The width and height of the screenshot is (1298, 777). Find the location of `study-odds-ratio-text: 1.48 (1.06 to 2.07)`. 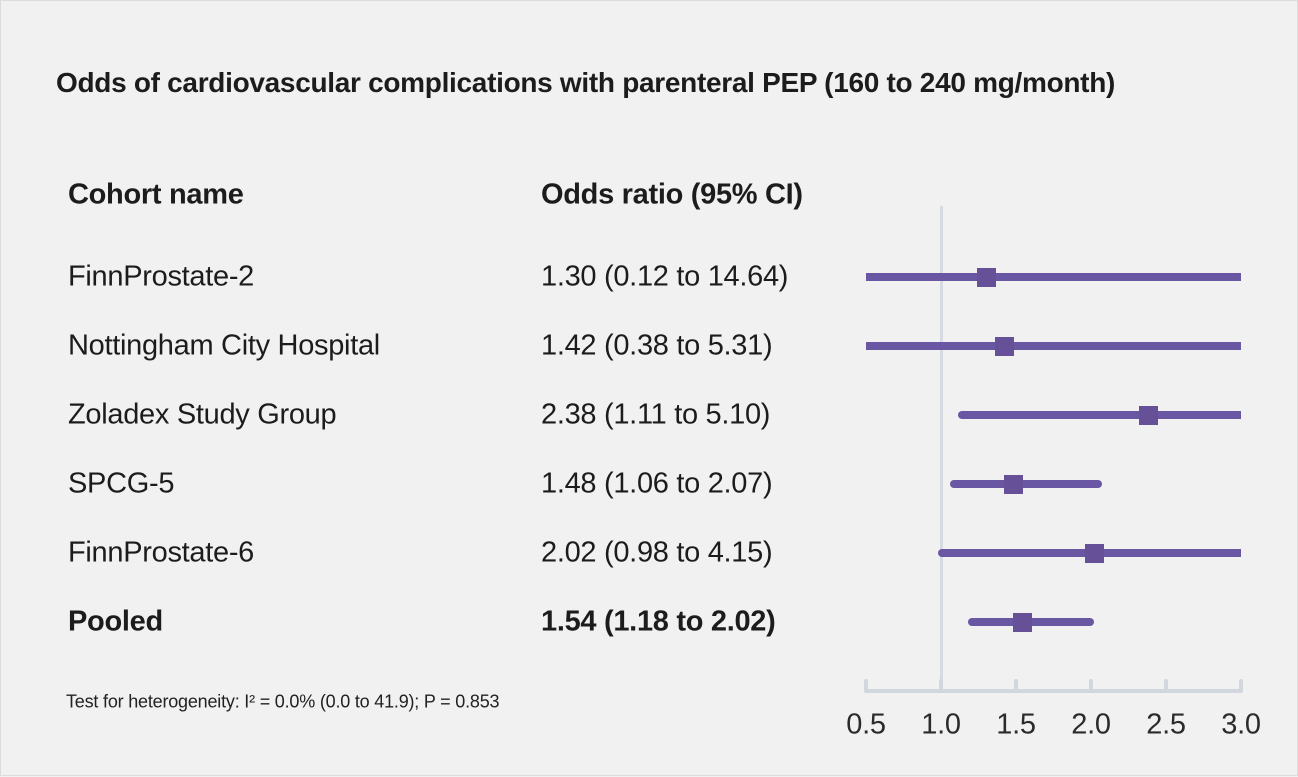

study-odds-ratio-text: 1.48 (1.06 to 2.07) is located at coordinates (657, 483).